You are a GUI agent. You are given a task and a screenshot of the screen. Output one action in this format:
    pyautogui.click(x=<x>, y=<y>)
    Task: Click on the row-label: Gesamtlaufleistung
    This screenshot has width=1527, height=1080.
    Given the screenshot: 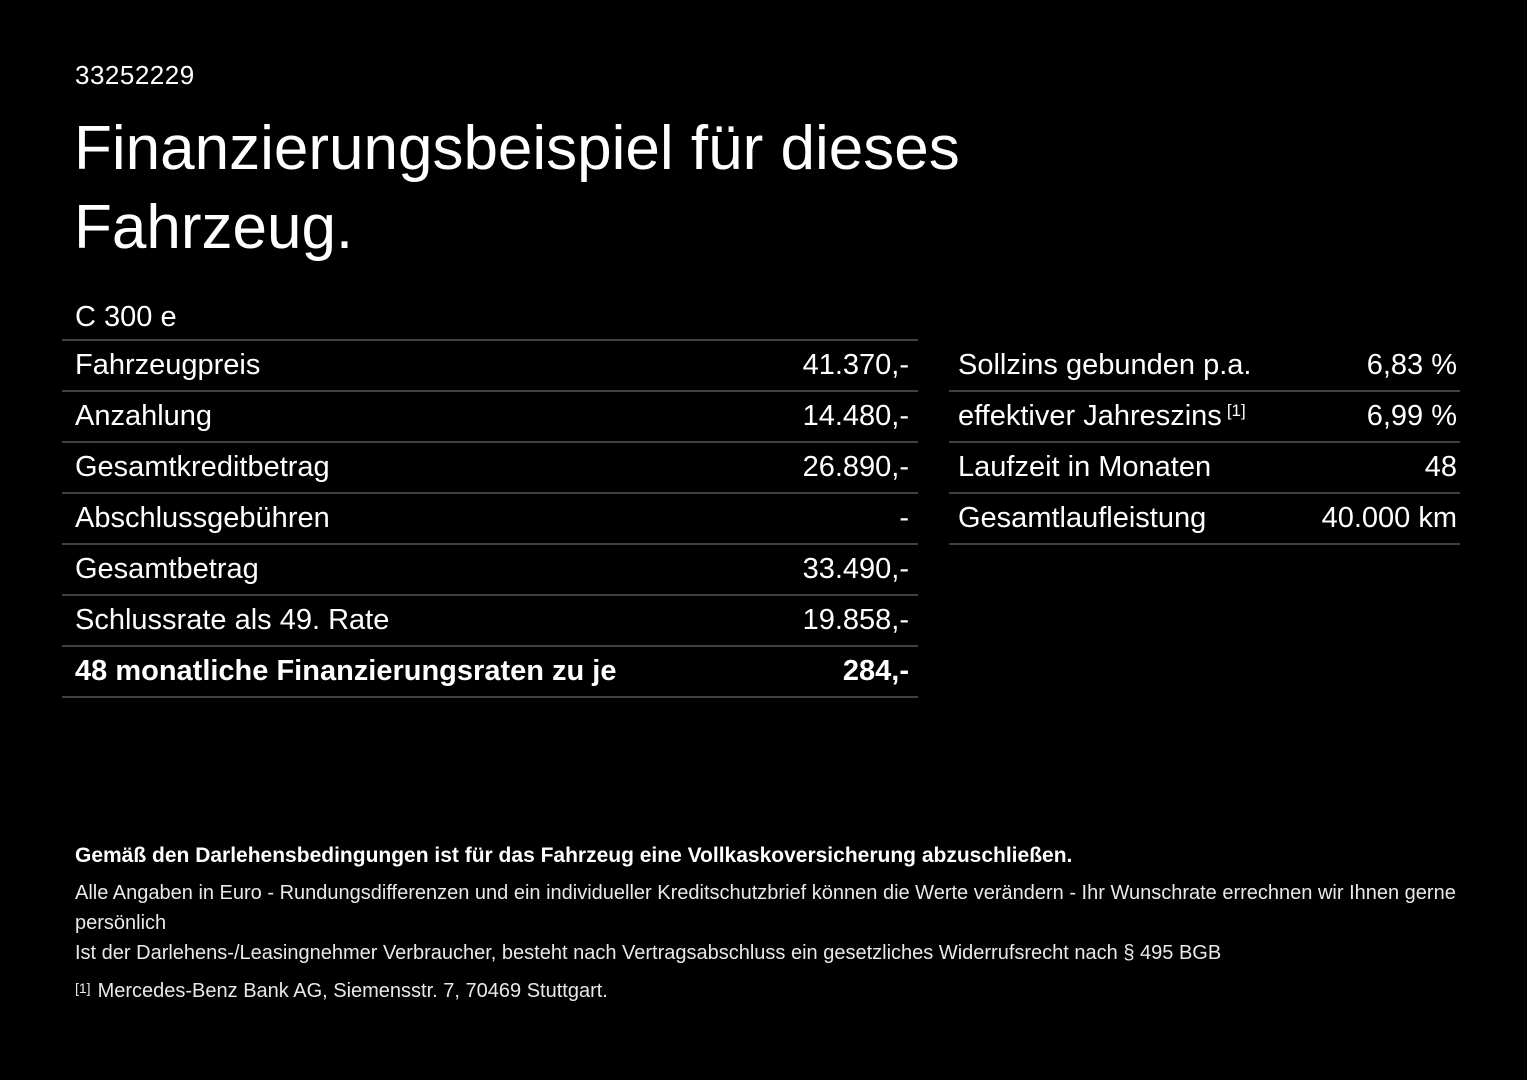 What is the action you would take?
    pyautogui.click(x=1082, y=518)
    